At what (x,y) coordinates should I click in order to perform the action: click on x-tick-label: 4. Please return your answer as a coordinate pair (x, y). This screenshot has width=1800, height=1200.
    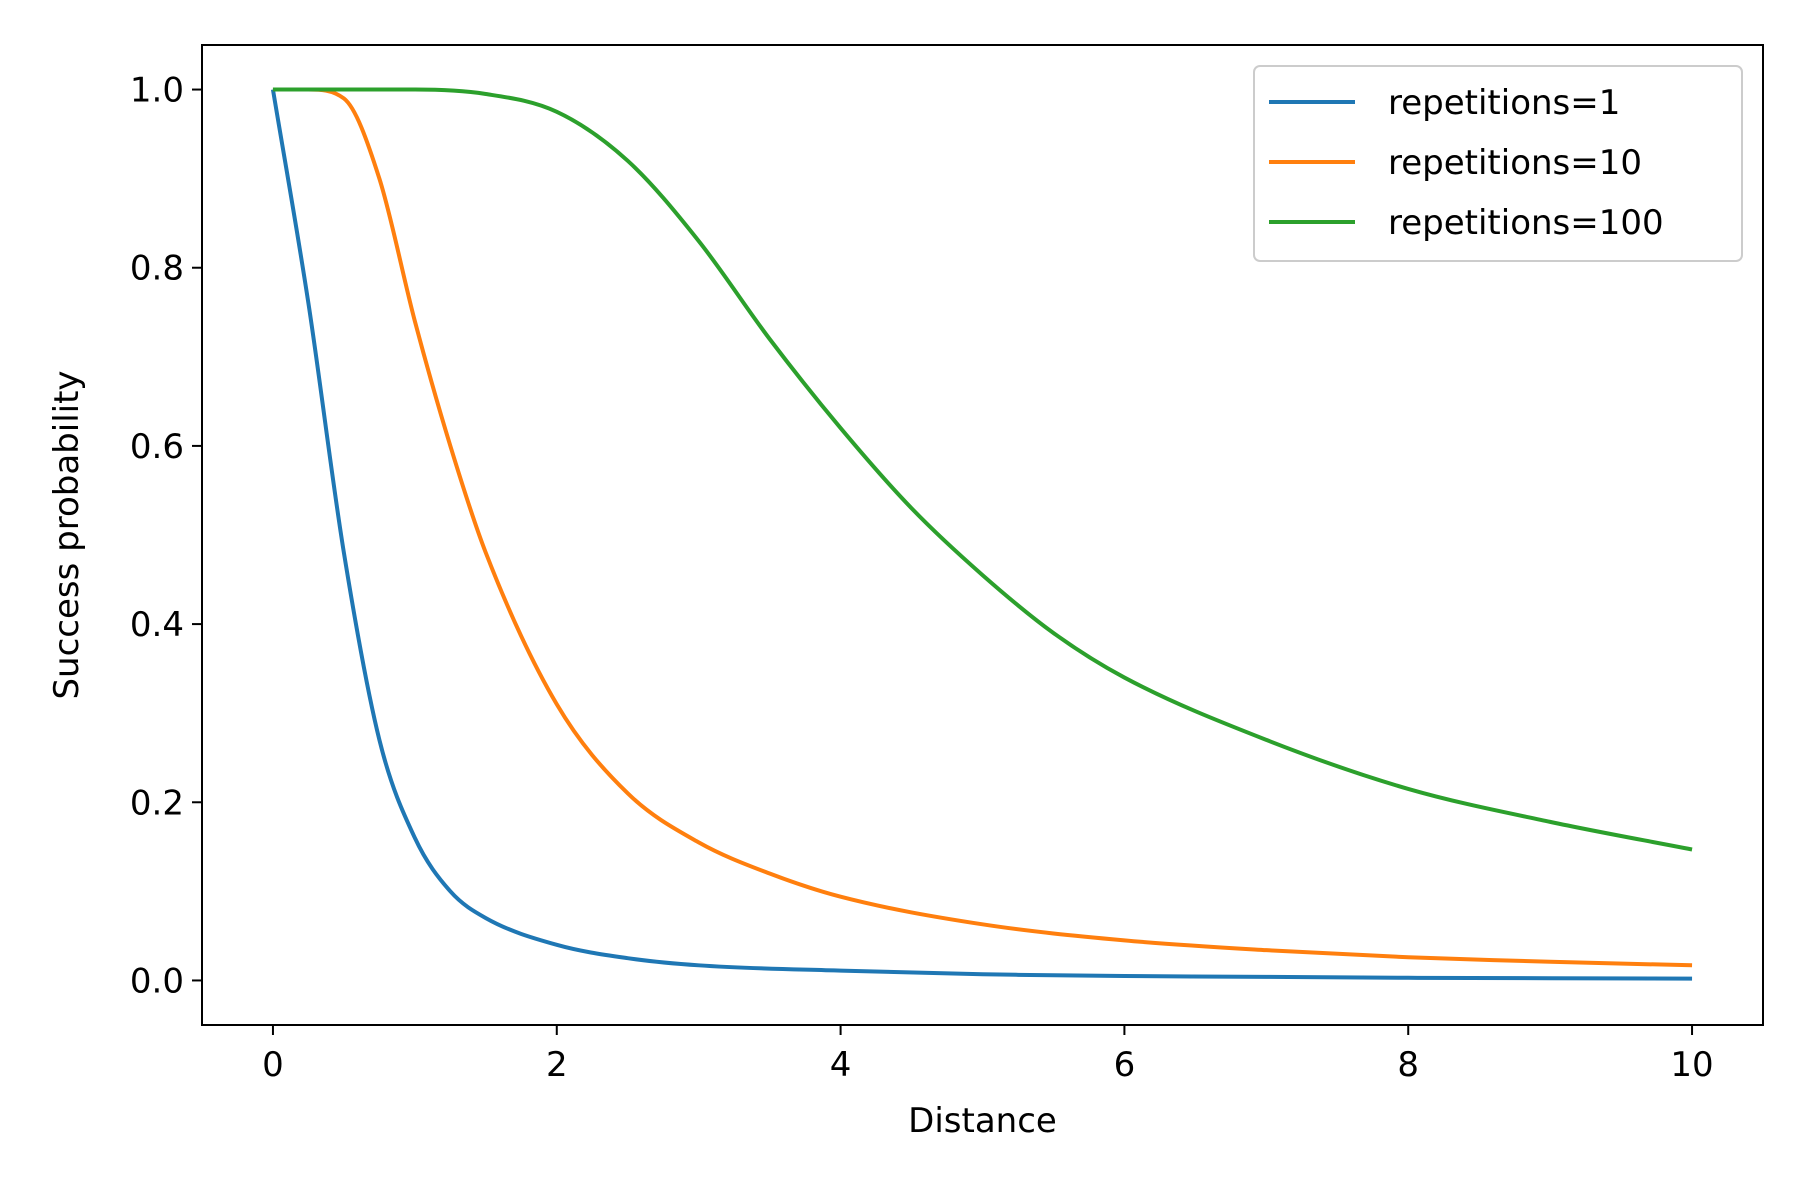
    Looking at the image, I should click on (841, 1065).